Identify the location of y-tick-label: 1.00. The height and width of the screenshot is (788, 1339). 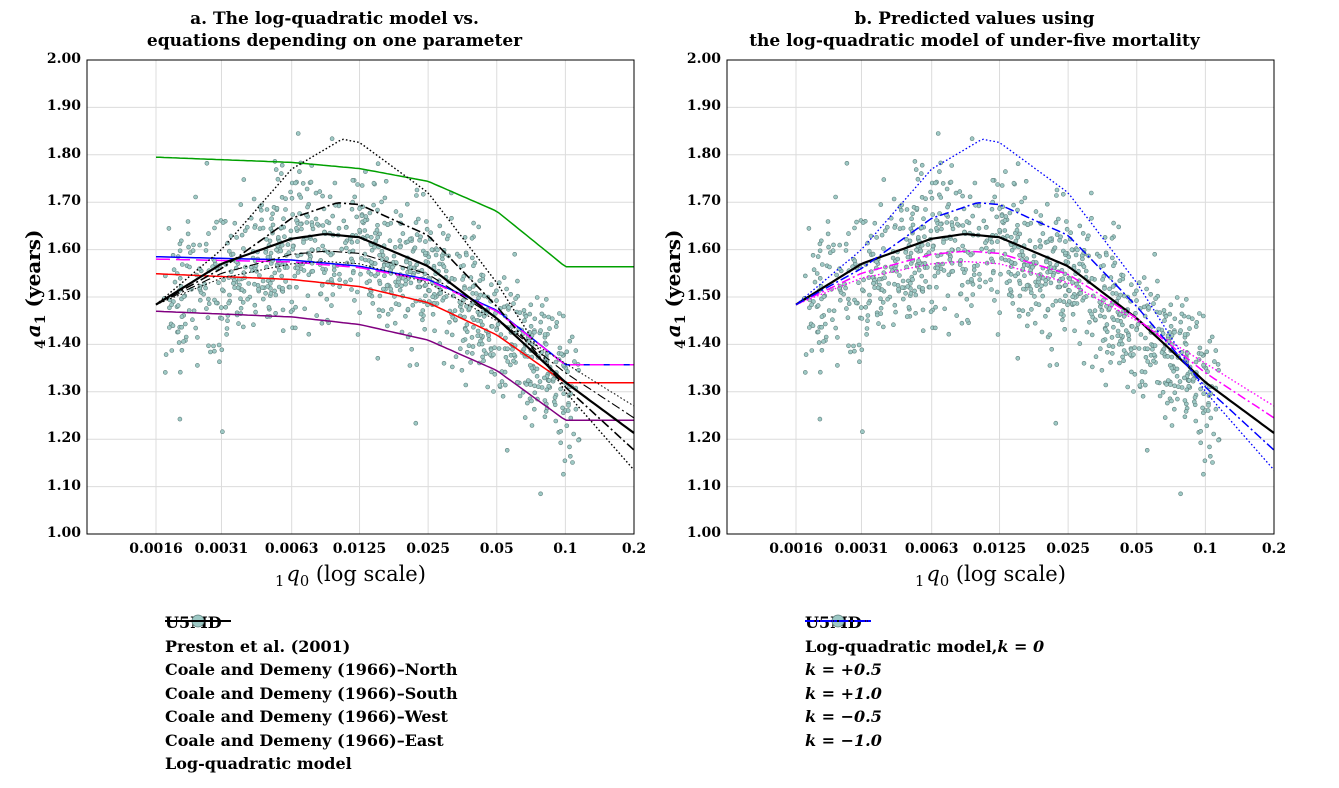
(703, 533).